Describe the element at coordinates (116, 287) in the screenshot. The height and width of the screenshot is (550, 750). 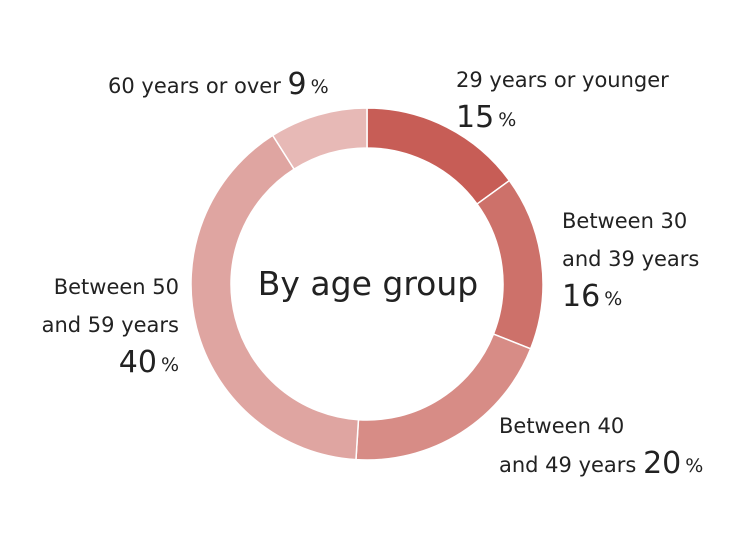
I see `label-50-59-line1: Between 50` at that location.